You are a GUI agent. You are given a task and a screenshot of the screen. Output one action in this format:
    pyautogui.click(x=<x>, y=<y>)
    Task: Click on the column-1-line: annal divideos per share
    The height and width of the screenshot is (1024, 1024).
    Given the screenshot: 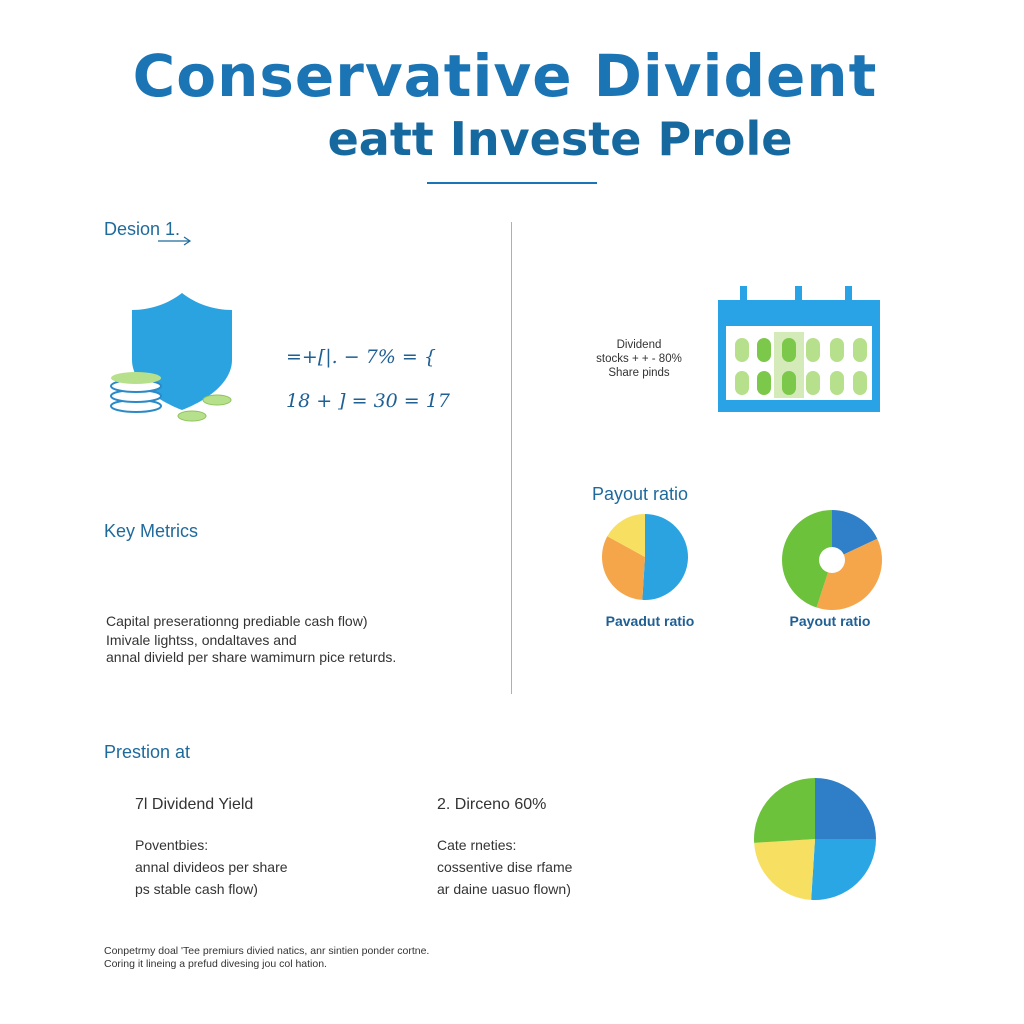 What is the action you would take?
    pyautogui.click(x=211, y=867)
    